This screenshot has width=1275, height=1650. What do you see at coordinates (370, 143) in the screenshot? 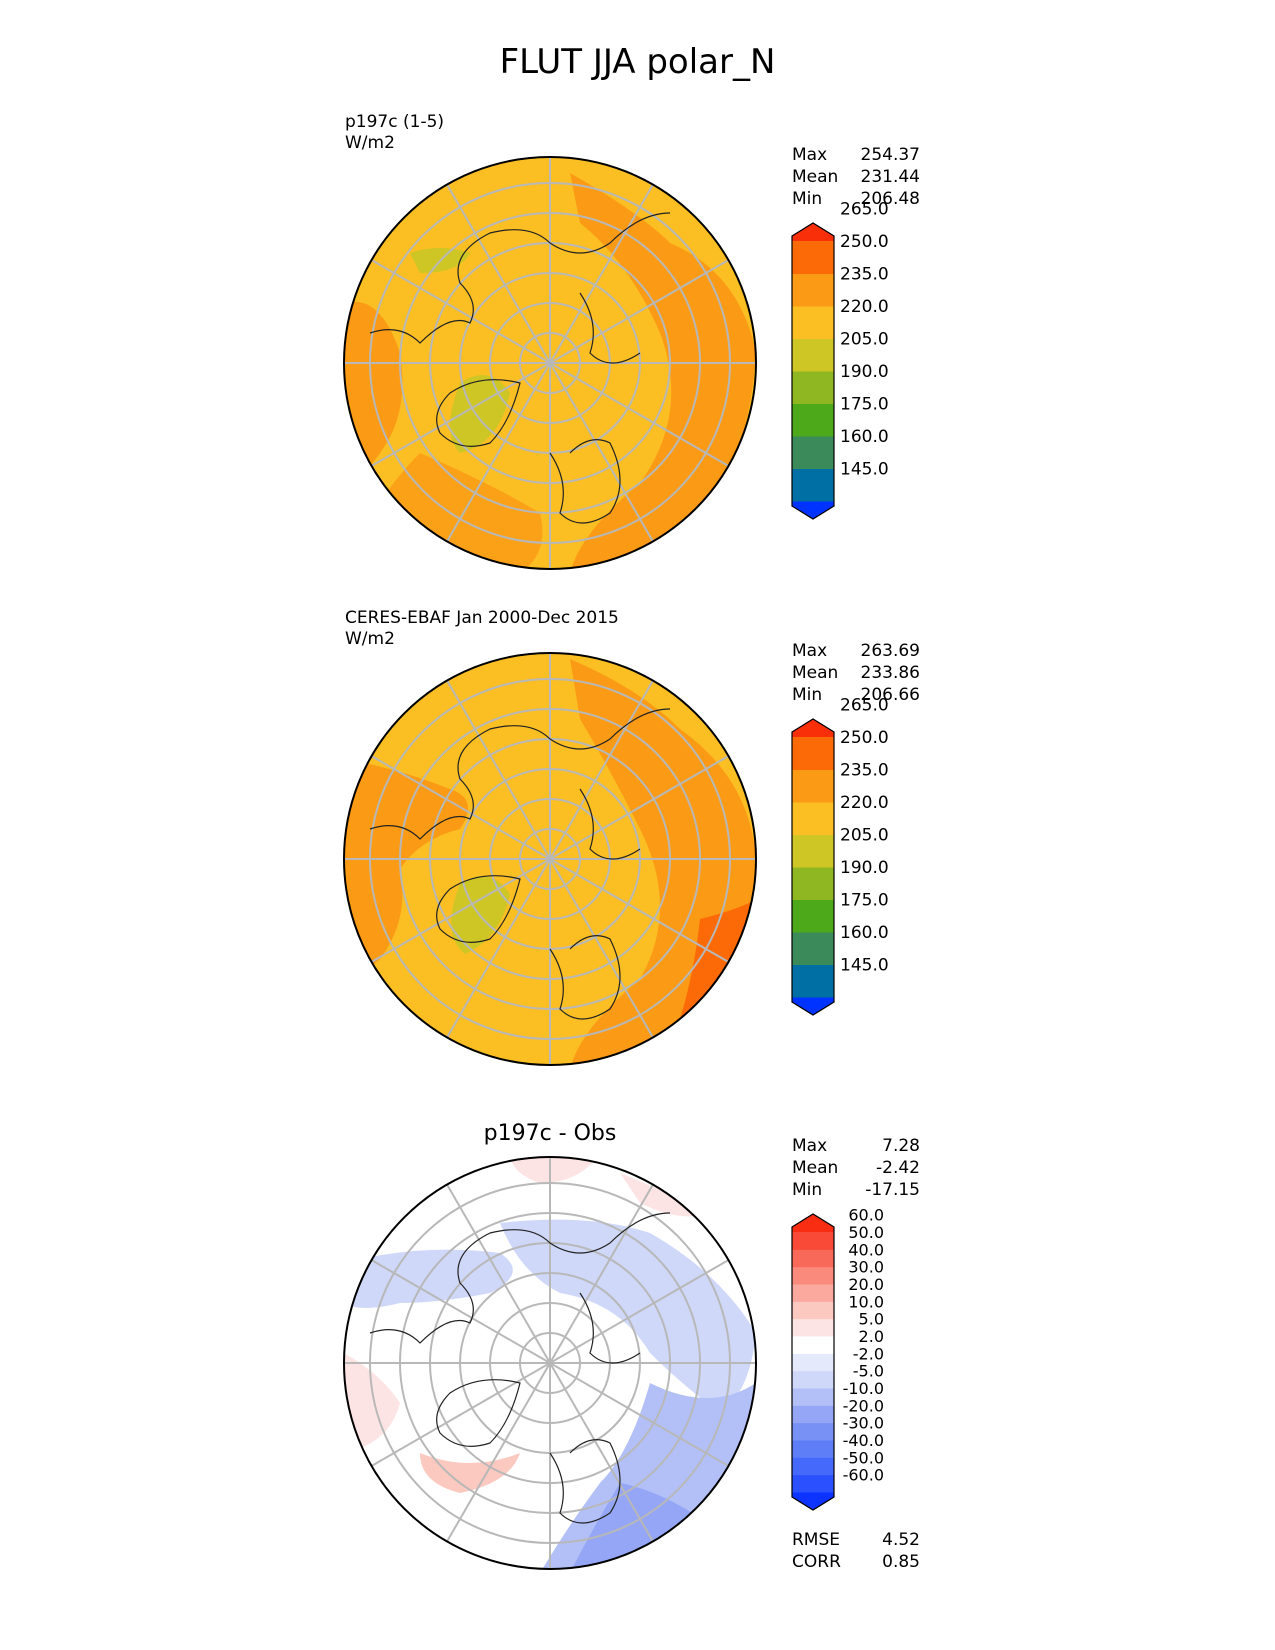
I see `panel-test-units: W/m2` at bounding box center [370, 143].